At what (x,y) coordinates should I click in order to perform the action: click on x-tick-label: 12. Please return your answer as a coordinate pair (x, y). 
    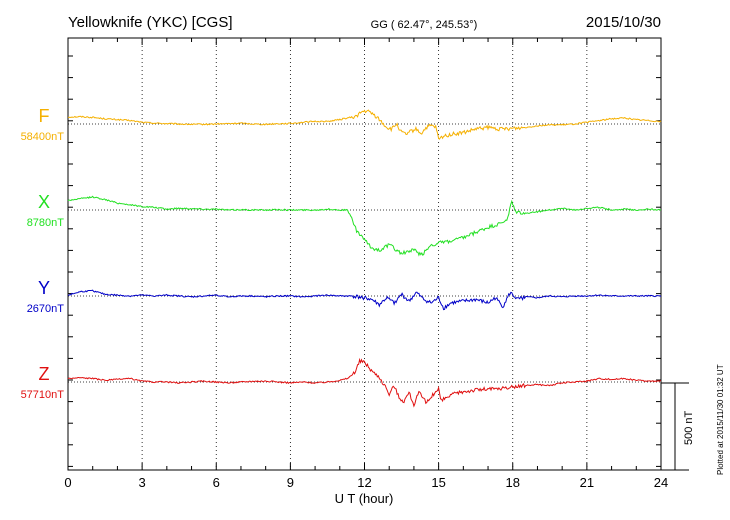
    Looking at the image, I should click on (364, 482).